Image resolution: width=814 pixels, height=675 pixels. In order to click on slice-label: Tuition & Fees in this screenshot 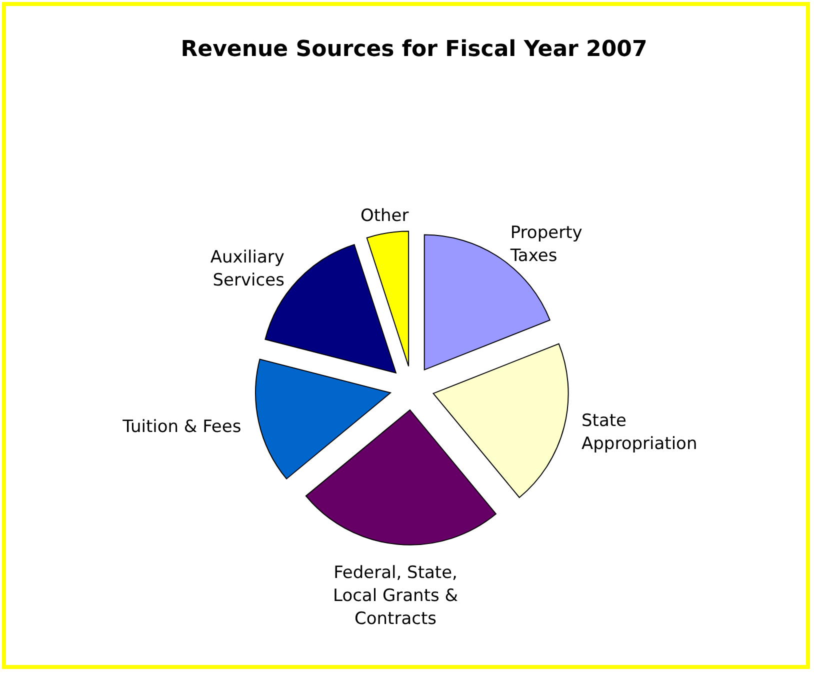, I will do `click(182, 427)`.